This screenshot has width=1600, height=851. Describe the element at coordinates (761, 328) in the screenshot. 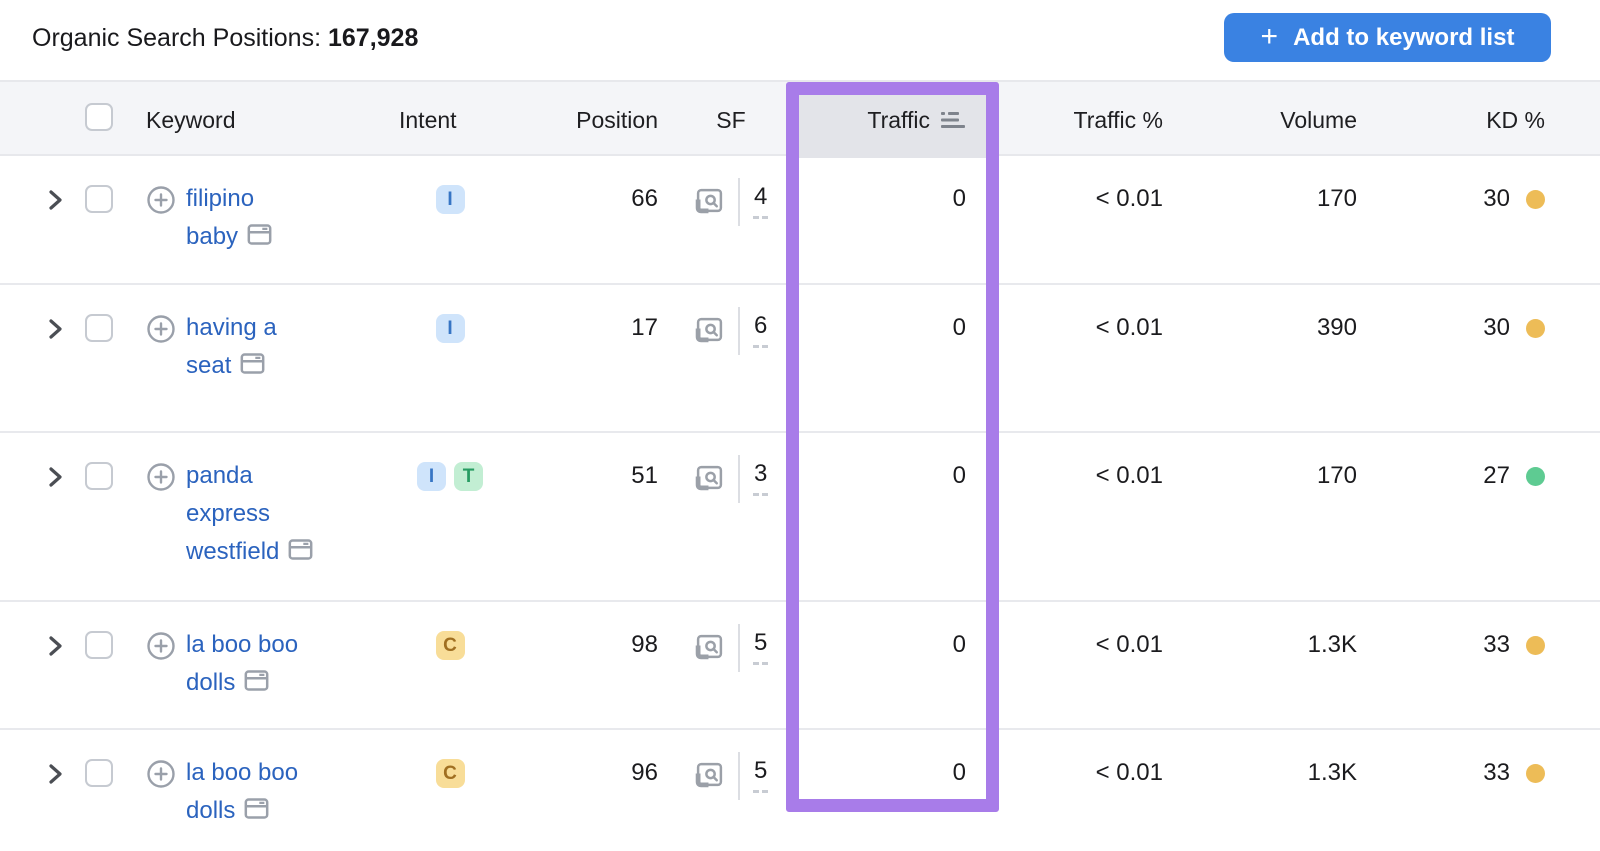

I see `sf-value: 6` at that location.